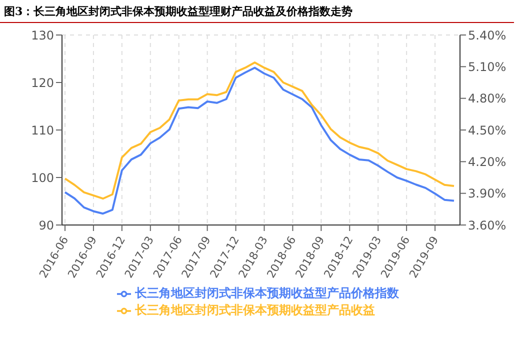 The height and width of the screenshot is (349, 526). Describe the element at coordinates (255, 310) in the screenshot. I see `legend-label: 长三角地区封闭式非保本预期收益型产品收益` at that location.